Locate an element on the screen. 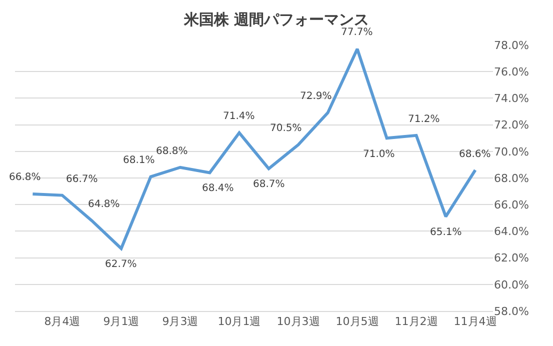 This screenshot has width=553, height=346. data-label: 72.9% is located at coordinates (316, 96).